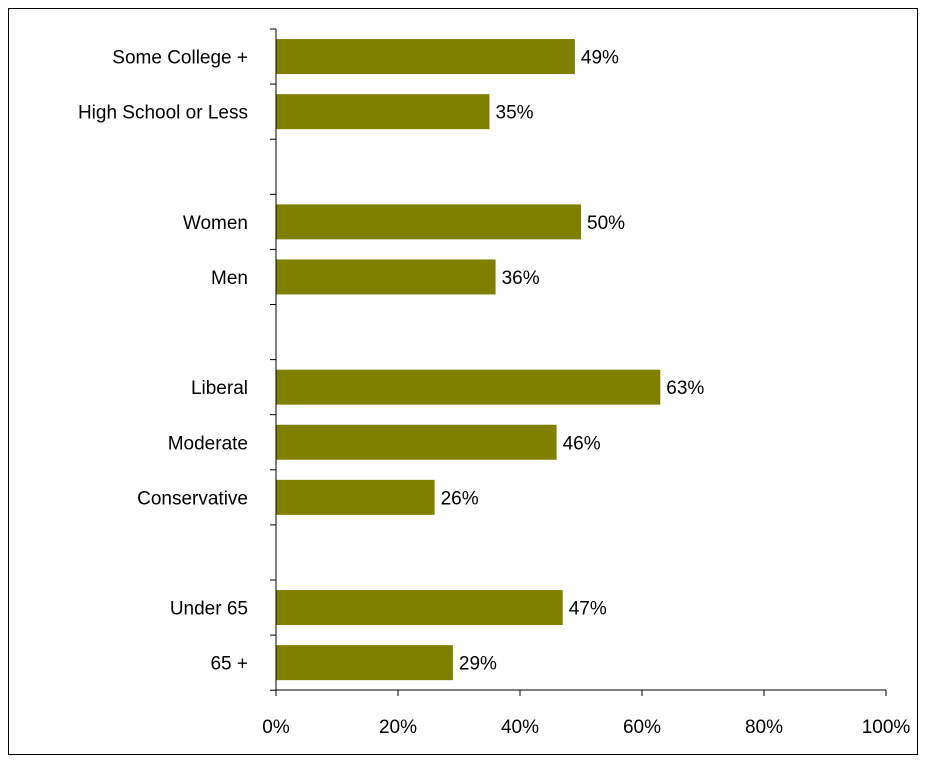 This screenshot has width=928, height=765. Describe the element at coordinates (209, 609) in the screenshot. I see `category-label: Under 65` at that location.